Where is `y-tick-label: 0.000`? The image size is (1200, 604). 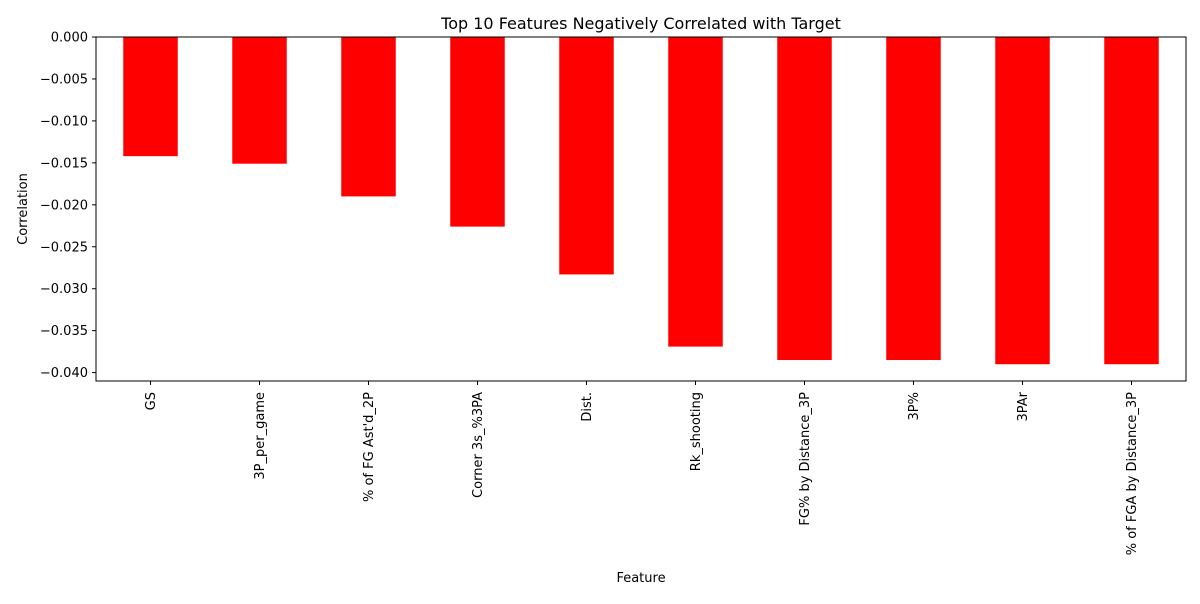
y-tick-label: 0.000 is located at coordinates (69, 38).